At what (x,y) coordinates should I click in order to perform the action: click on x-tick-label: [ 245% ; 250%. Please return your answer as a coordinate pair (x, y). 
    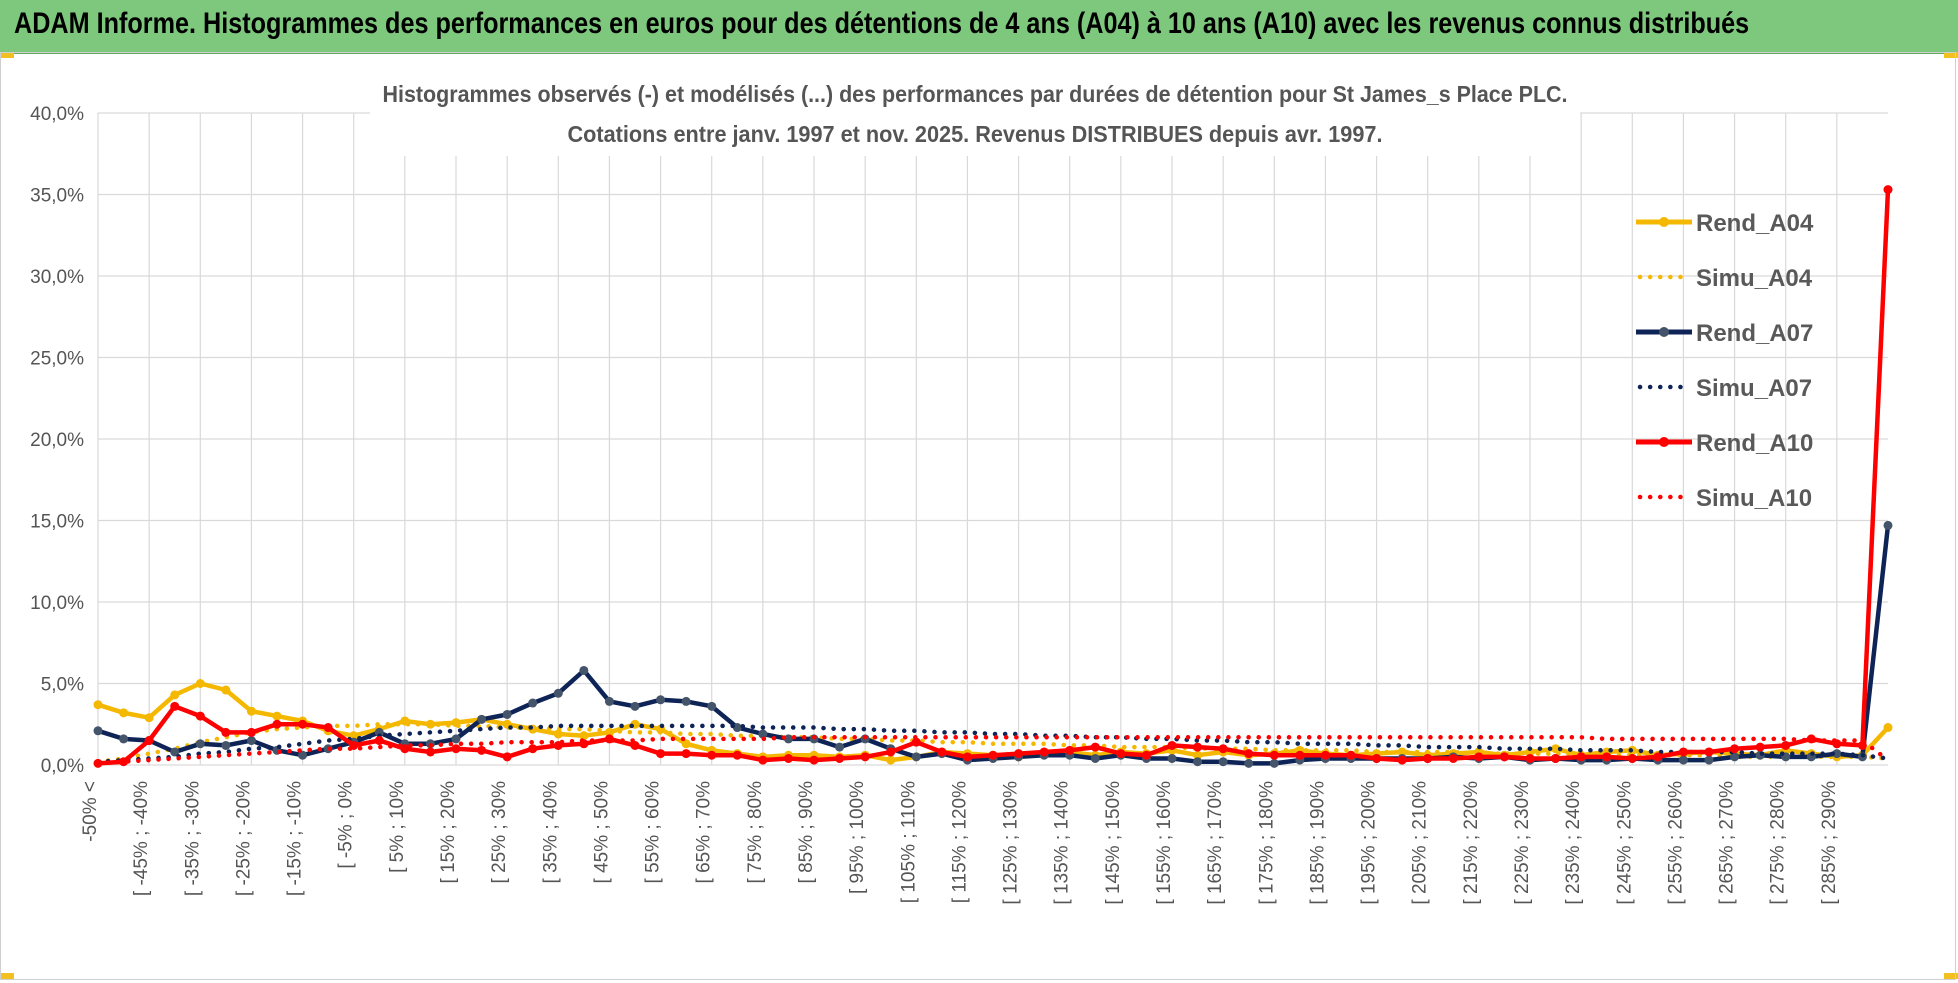
    Looking at the image, I should click on (1624, 843).